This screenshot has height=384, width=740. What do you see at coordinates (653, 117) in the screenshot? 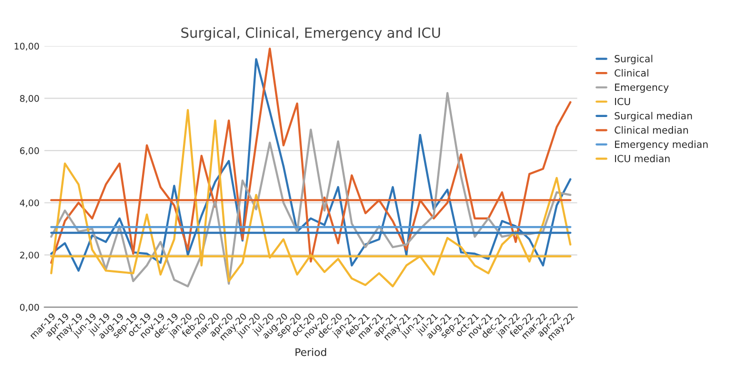
I see `legend-label: Surgical median` at bounding box center [653, 117].